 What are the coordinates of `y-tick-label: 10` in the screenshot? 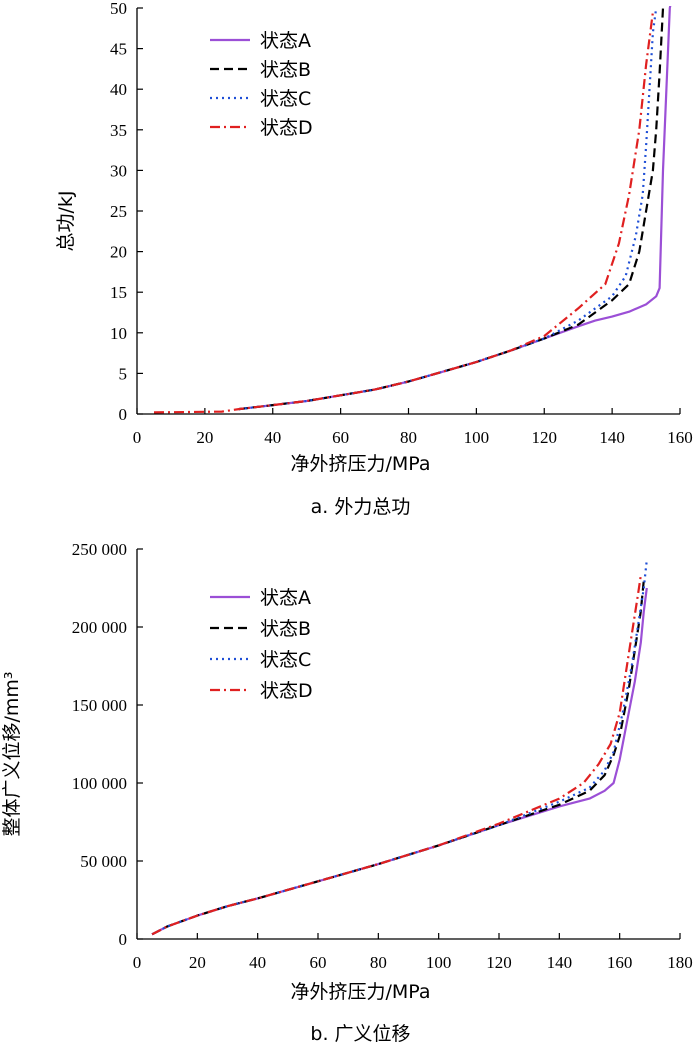 It's located at (118, 333).